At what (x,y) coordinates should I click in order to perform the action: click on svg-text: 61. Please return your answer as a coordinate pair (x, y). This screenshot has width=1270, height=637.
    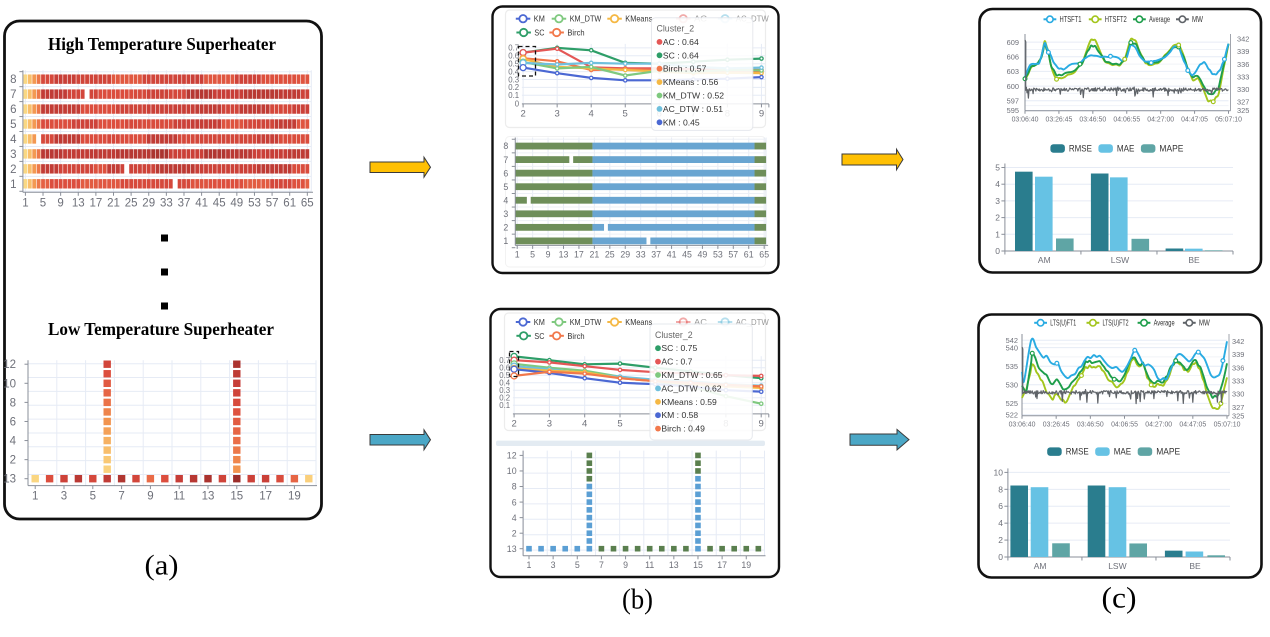
    Looking at the image, I should click on (749, 254).